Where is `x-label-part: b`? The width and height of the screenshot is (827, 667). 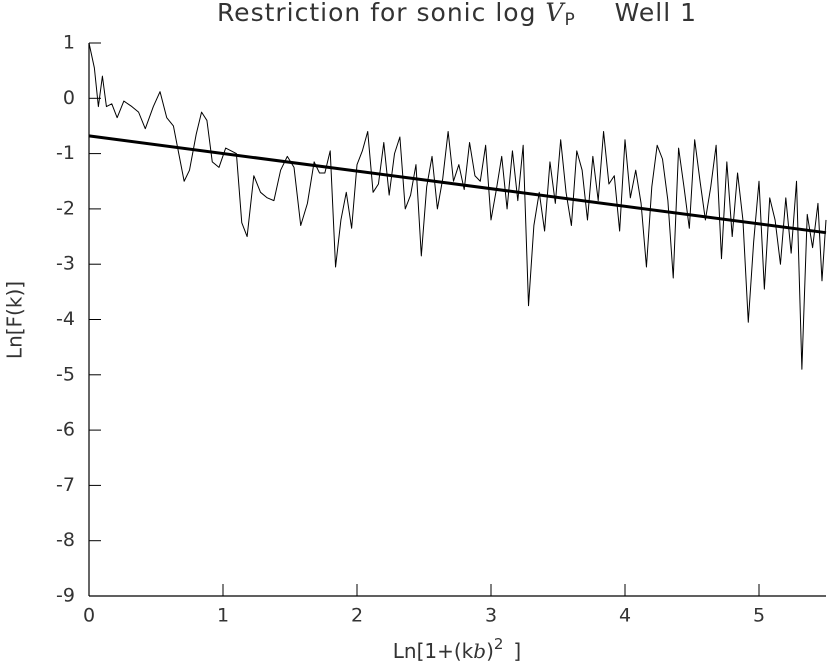
x-label-part: b is located at coordinates (479, 651).